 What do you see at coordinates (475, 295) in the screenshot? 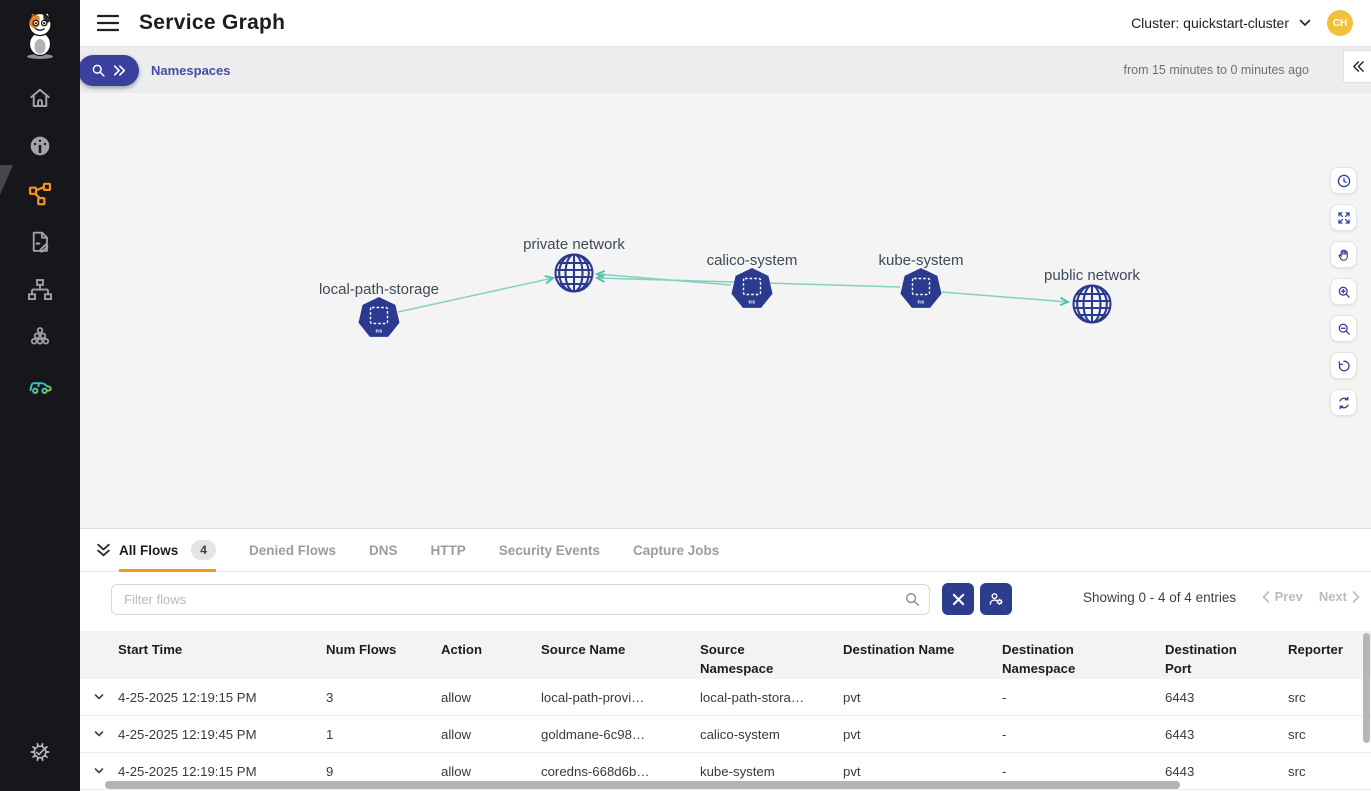
I see `graph-edge-local-path-storage-to-private-network` at bounding box center [475, 295].